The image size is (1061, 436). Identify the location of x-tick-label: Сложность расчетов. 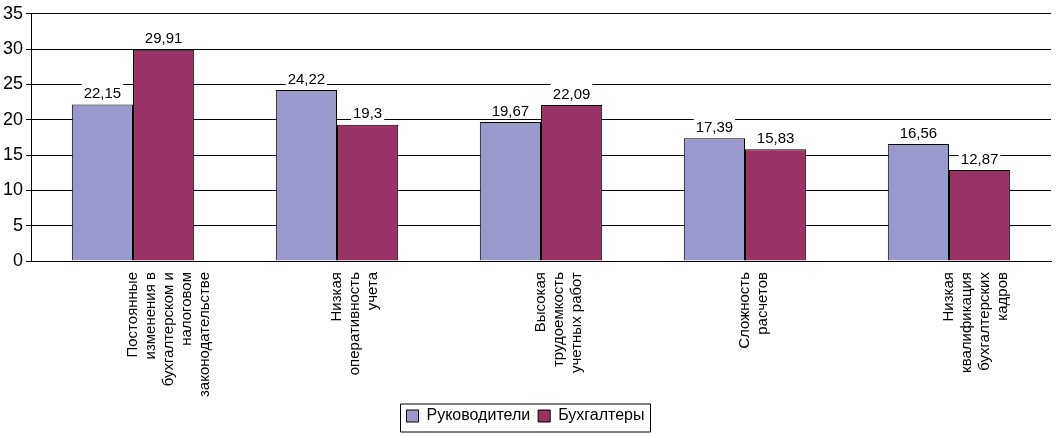
(753, 310).